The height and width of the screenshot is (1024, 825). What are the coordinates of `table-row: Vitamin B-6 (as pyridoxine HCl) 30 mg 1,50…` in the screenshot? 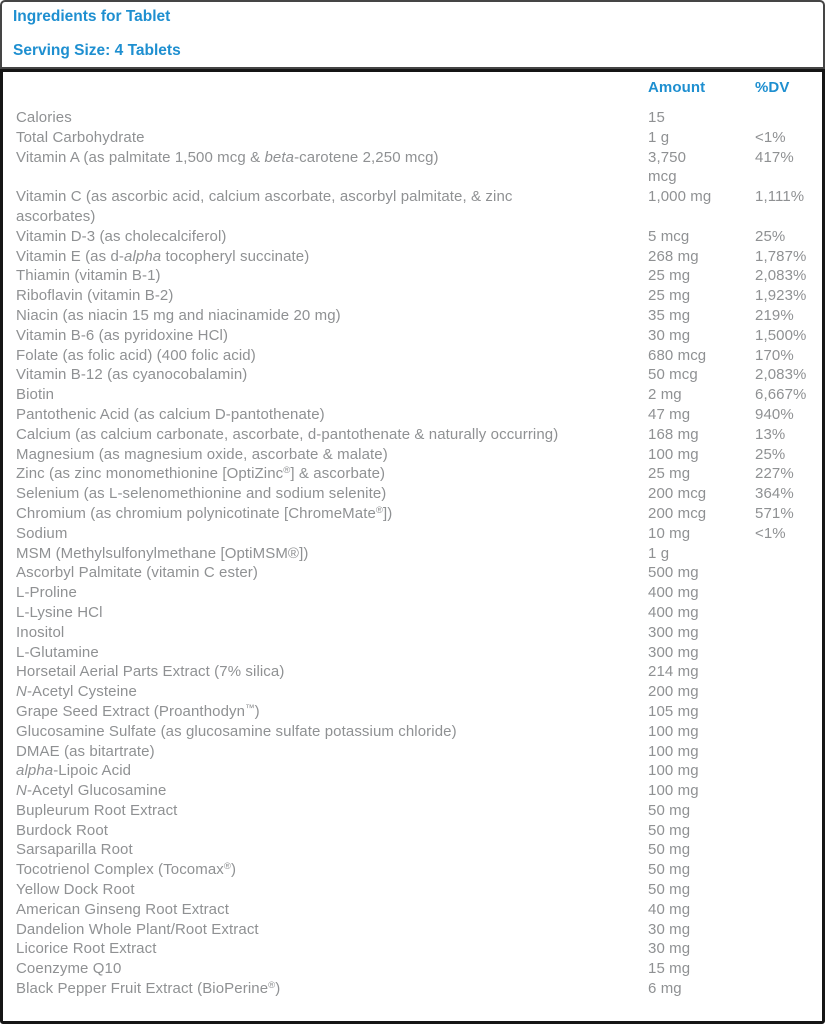 It's located at (419, 336).